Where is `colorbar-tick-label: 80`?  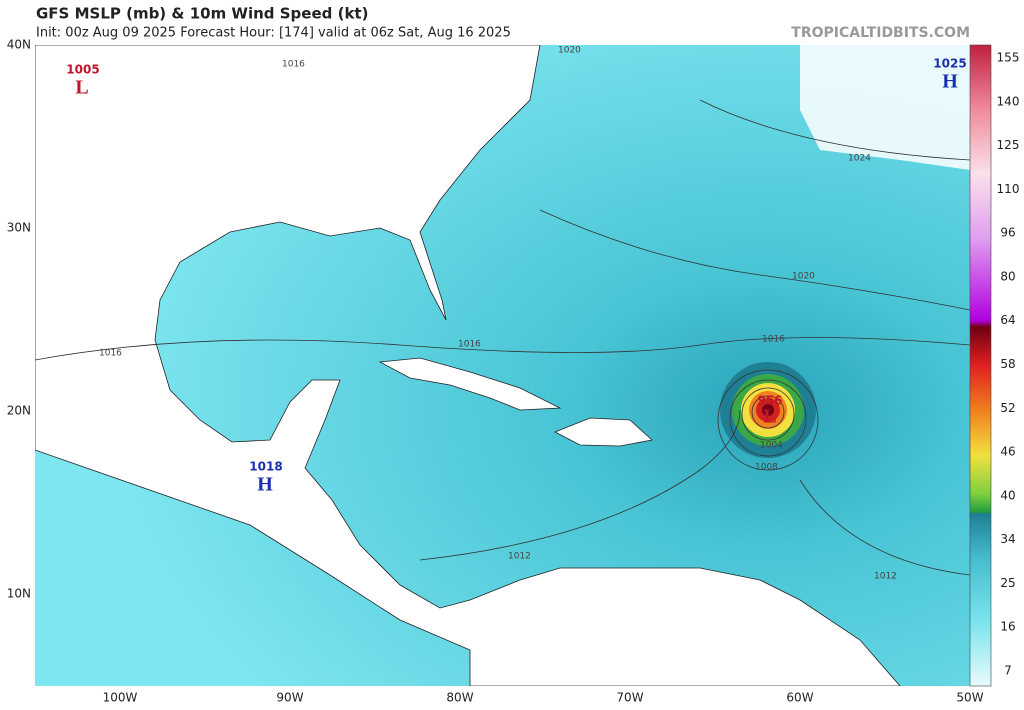
colorbar-tick-label: 80 is located at coordinates (1007, 276).